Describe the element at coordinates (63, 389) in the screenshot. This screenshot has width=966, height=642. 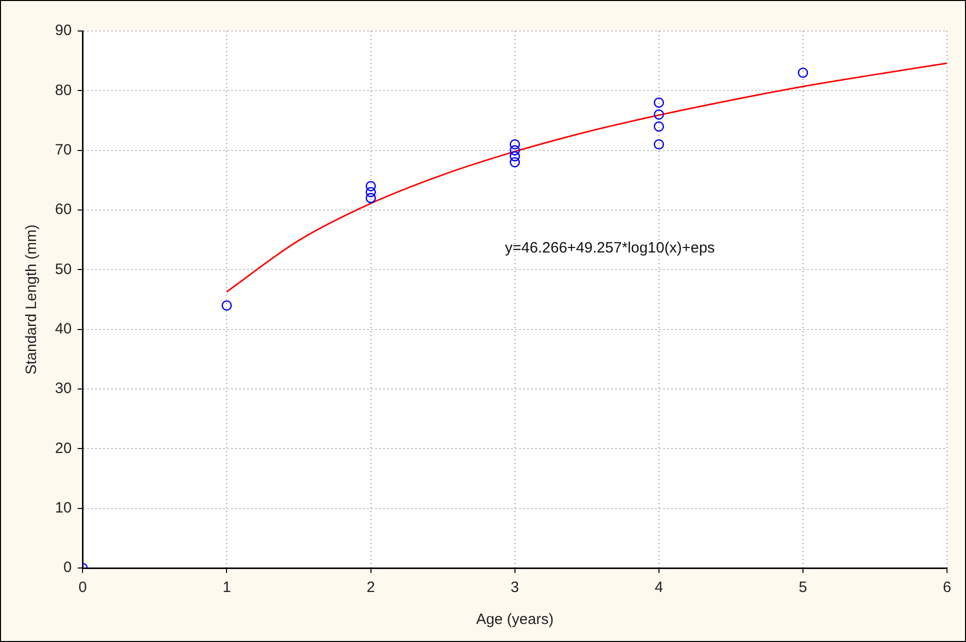
I see `y-tick-label: 30` at that location.